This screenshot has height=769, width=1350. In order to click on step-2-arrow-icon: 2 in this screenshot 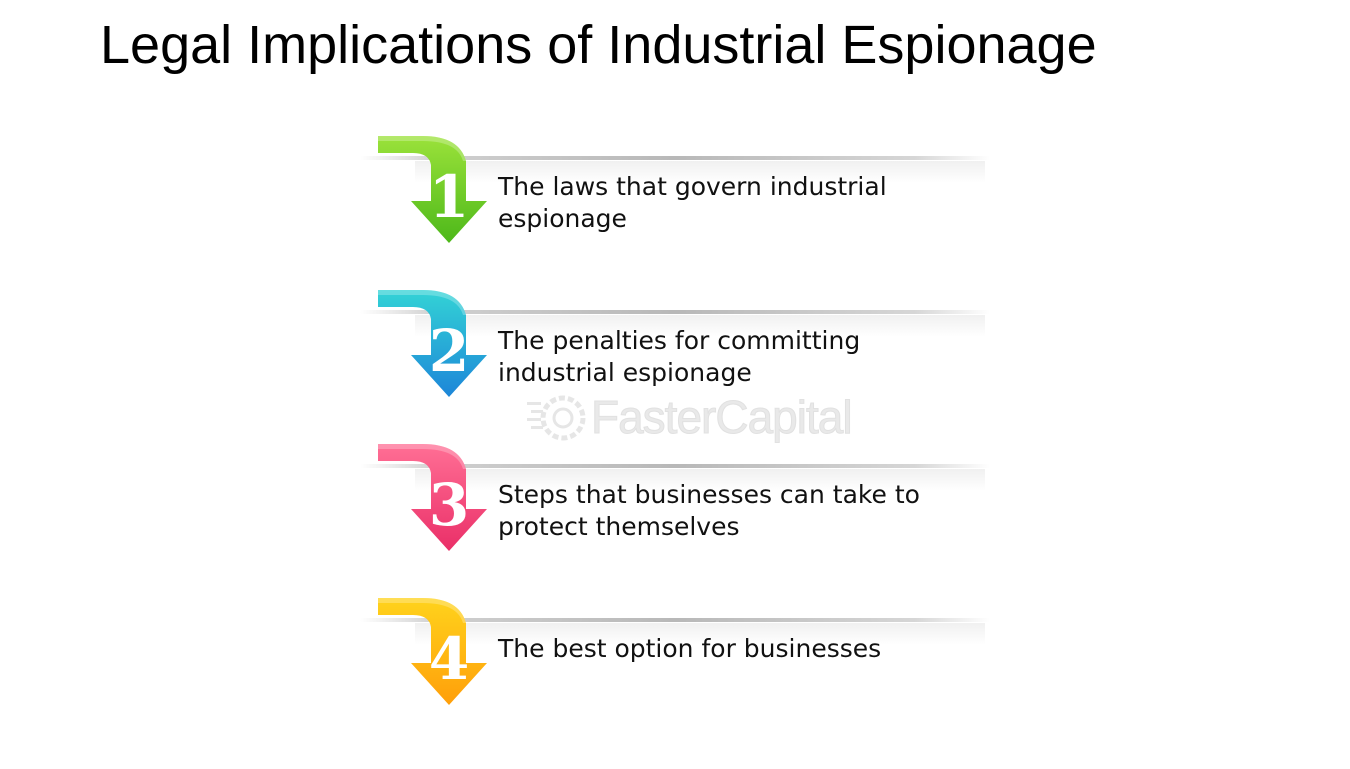, I will do `click(432, 343)`.